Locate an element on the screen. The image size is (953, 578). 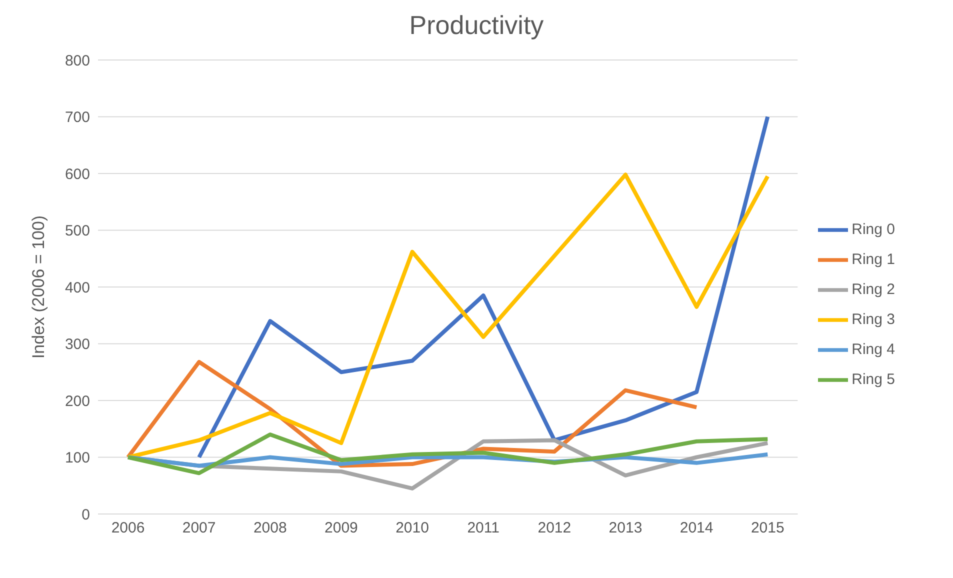
y-tick-label: 200 is located at coordinates (77, 401).